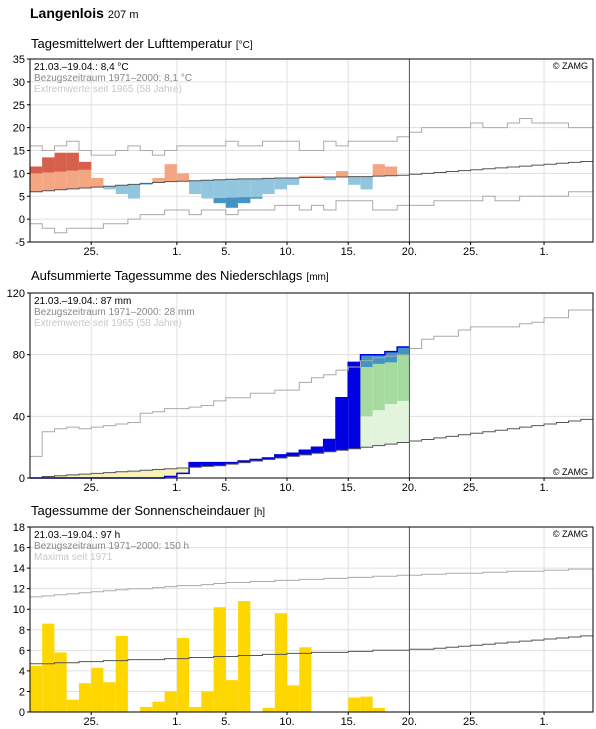  What do you see at coordinates (22, 651) in the screenshot?
I see `y-tick-label: 6` at bounding box center [22, 651].